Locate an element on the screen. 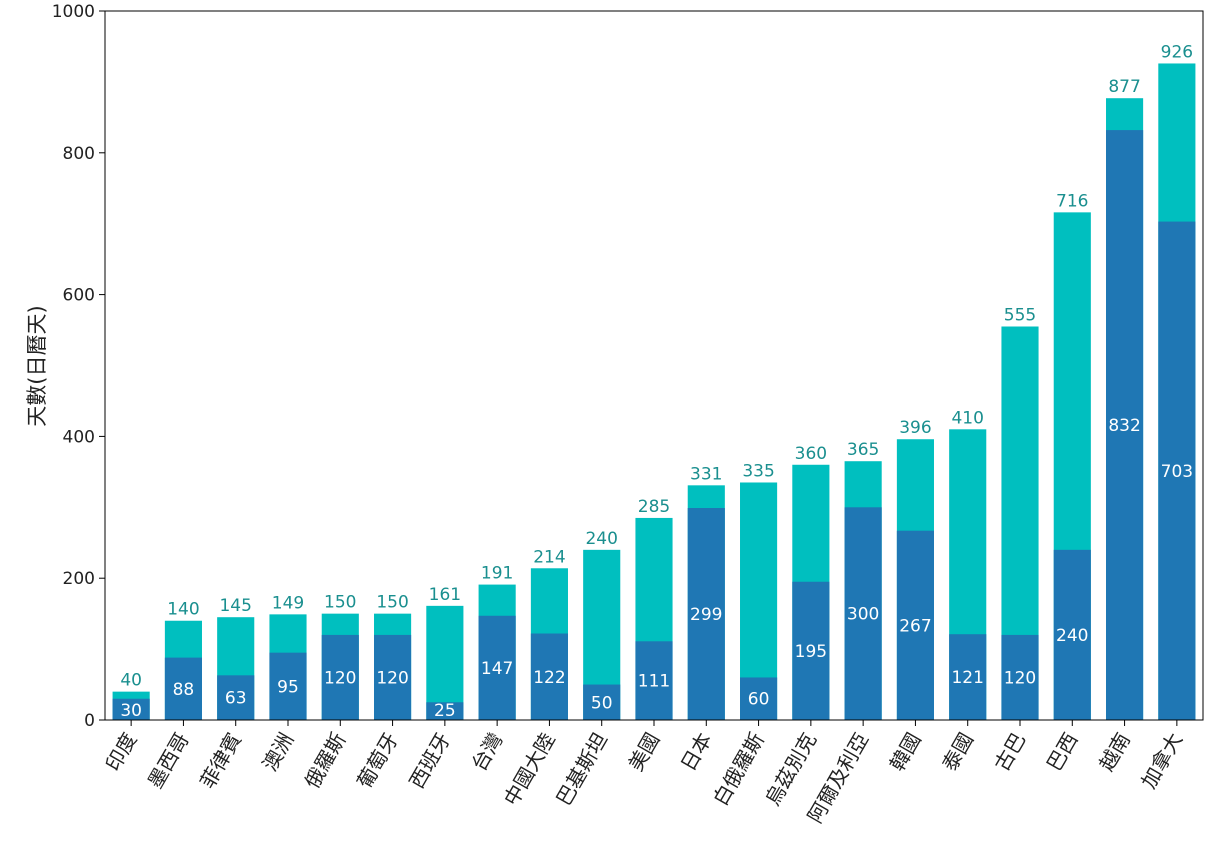  base-data-label: 95 is located at coordinates (288, 687).